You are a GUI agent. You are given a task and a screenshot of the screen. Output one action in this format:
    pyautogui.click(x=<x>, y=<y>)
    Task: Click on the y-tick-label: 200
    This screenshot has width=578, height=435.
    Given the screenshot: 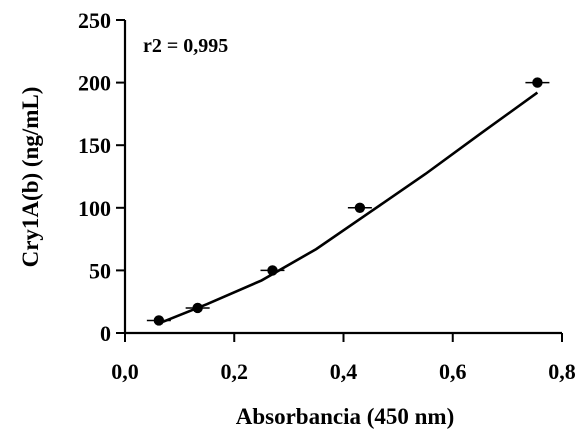 What is the action you would take?
    pyautogui.click(x=94, y=83)
    